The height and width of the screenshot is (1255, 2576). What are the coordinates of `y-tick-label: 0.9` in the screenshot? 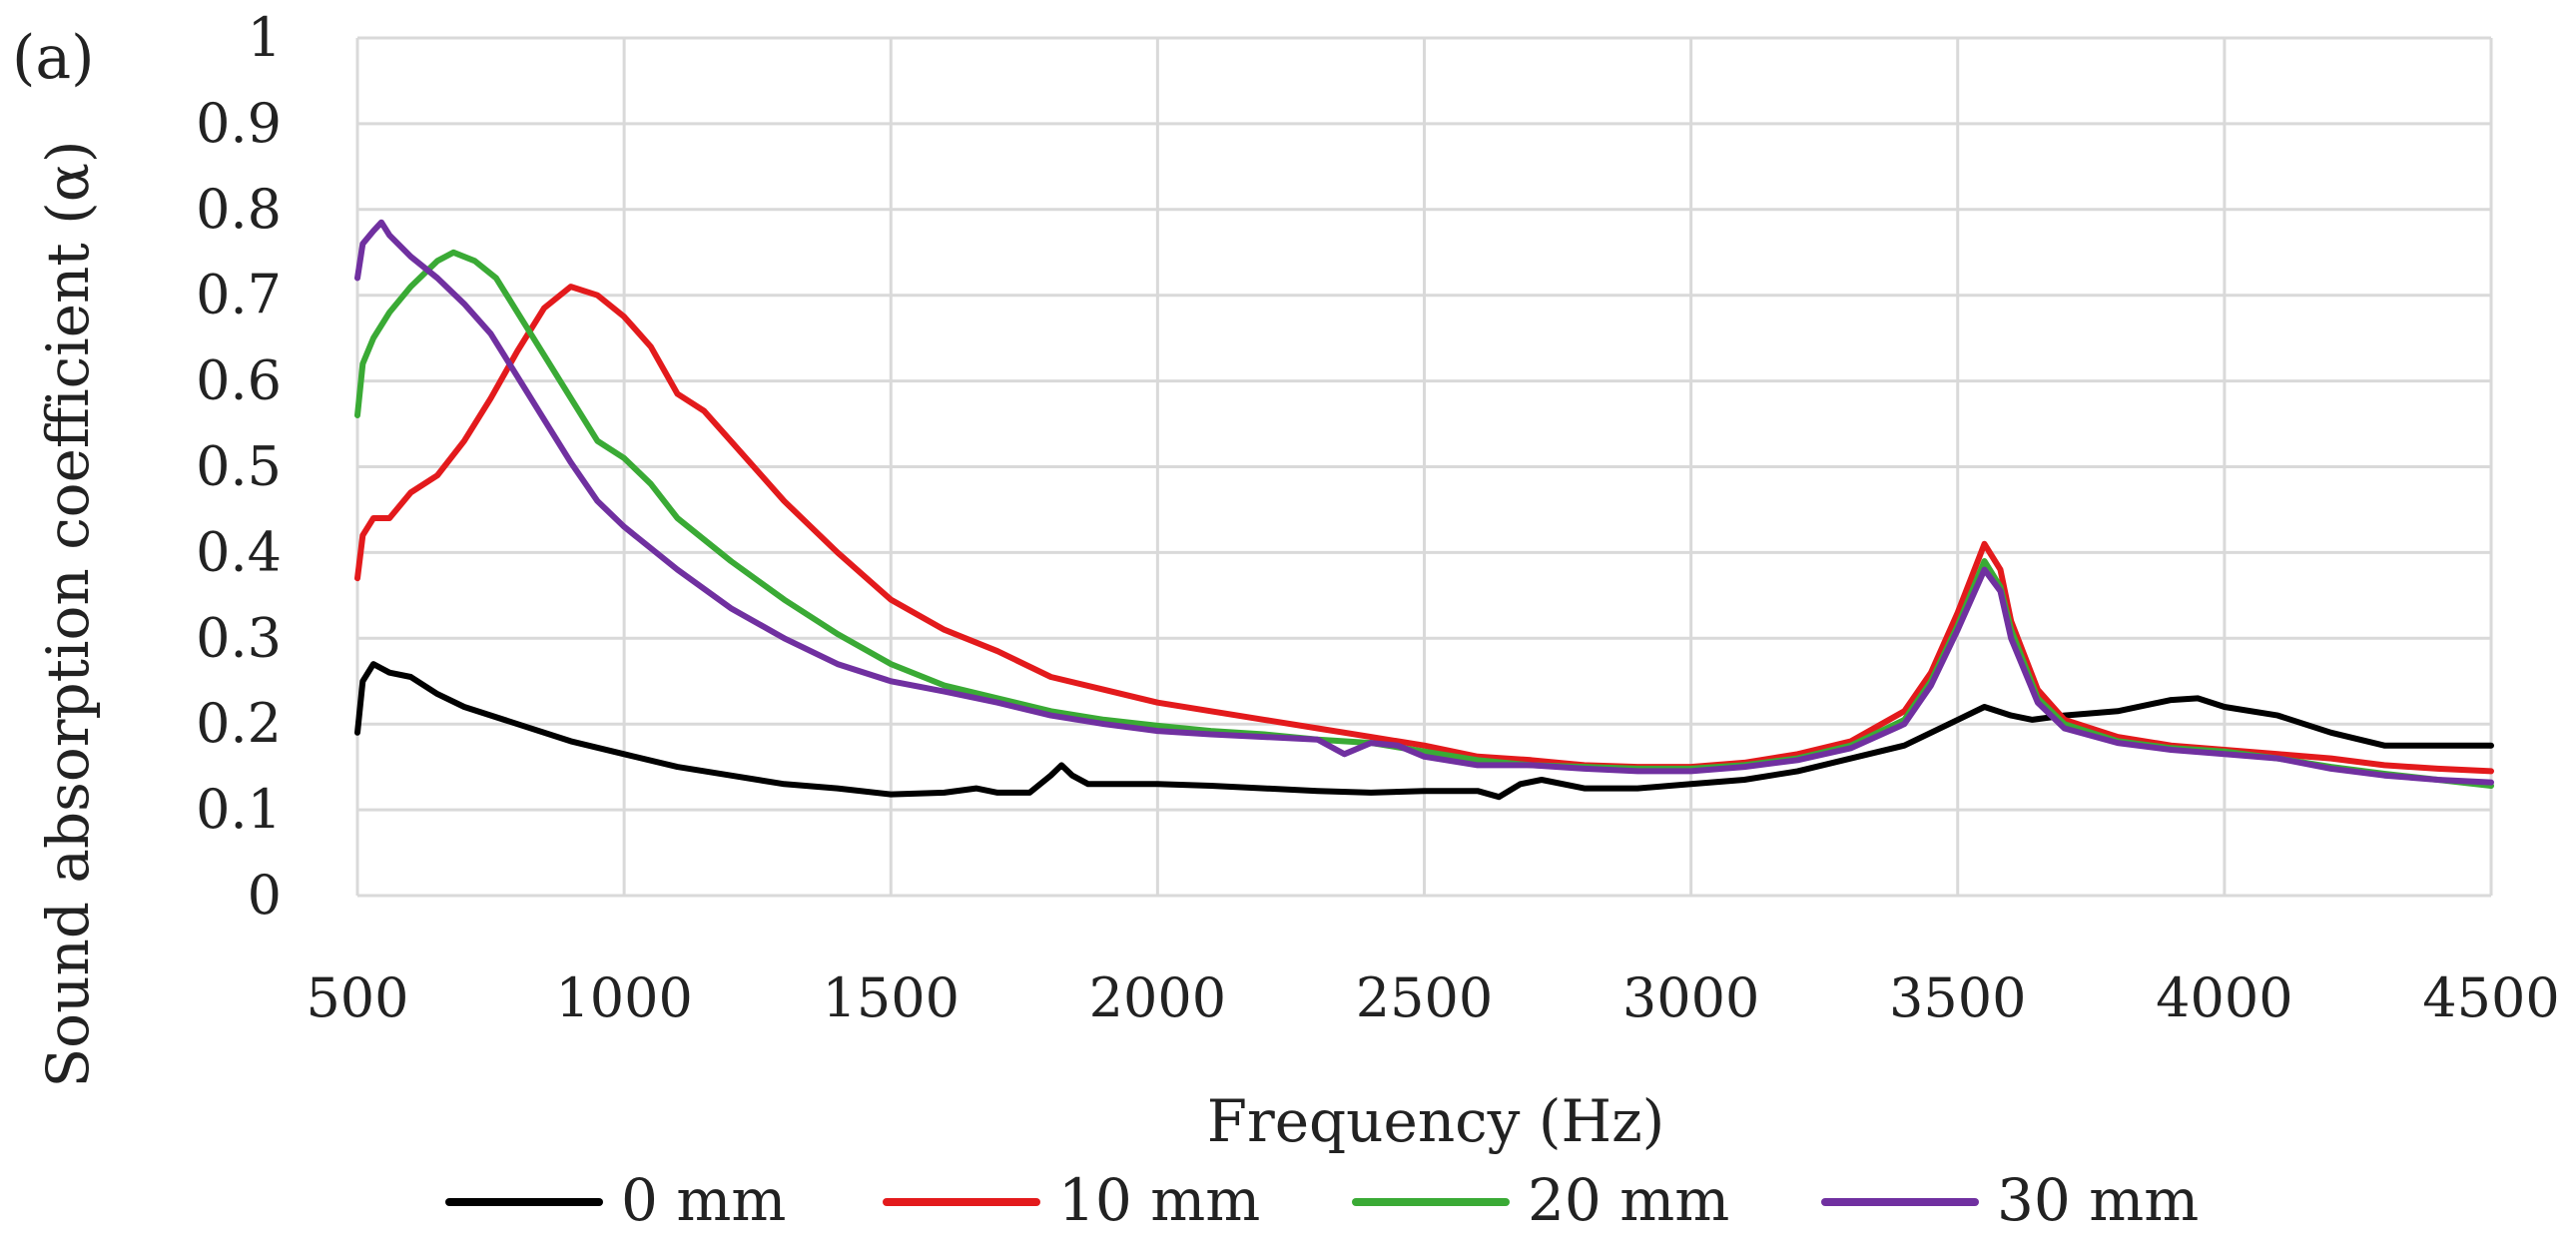 It's located at (239, 124).